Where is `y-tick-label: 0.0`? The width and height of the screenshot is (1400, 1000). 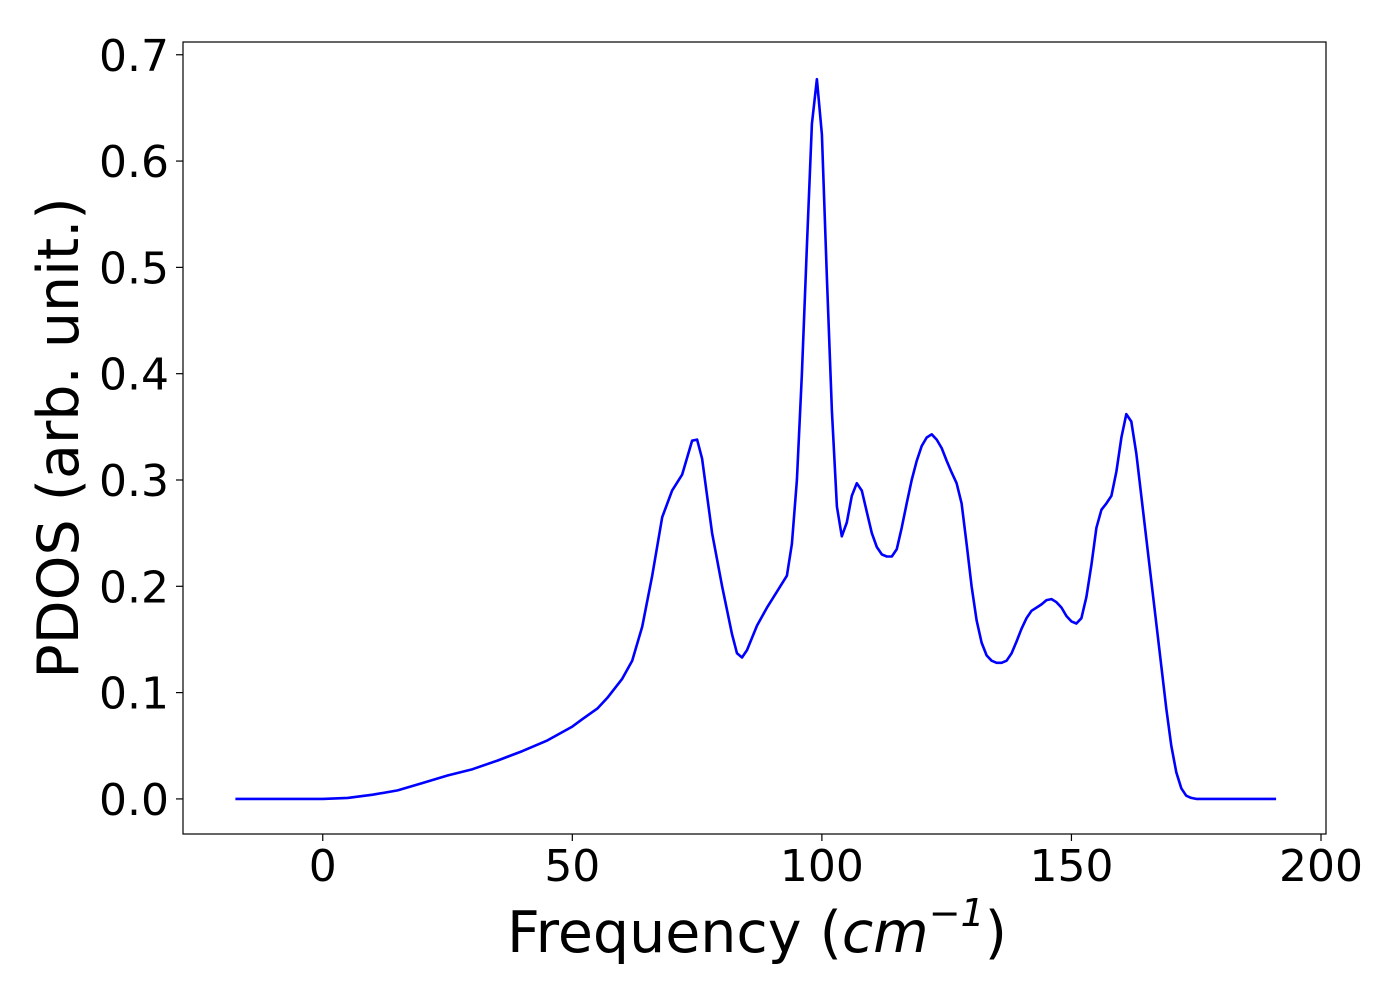 y-tick-label: 0.0 is located at coordinates (134, 800).